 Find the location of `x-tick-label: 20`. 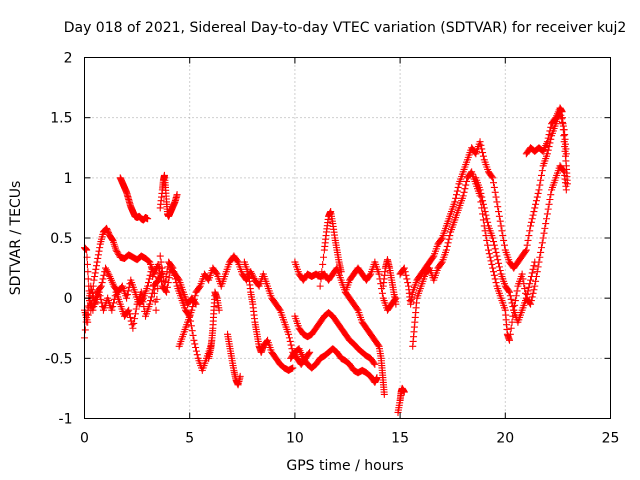

x-tick-label: 20 is located at coordinates (505, 439).